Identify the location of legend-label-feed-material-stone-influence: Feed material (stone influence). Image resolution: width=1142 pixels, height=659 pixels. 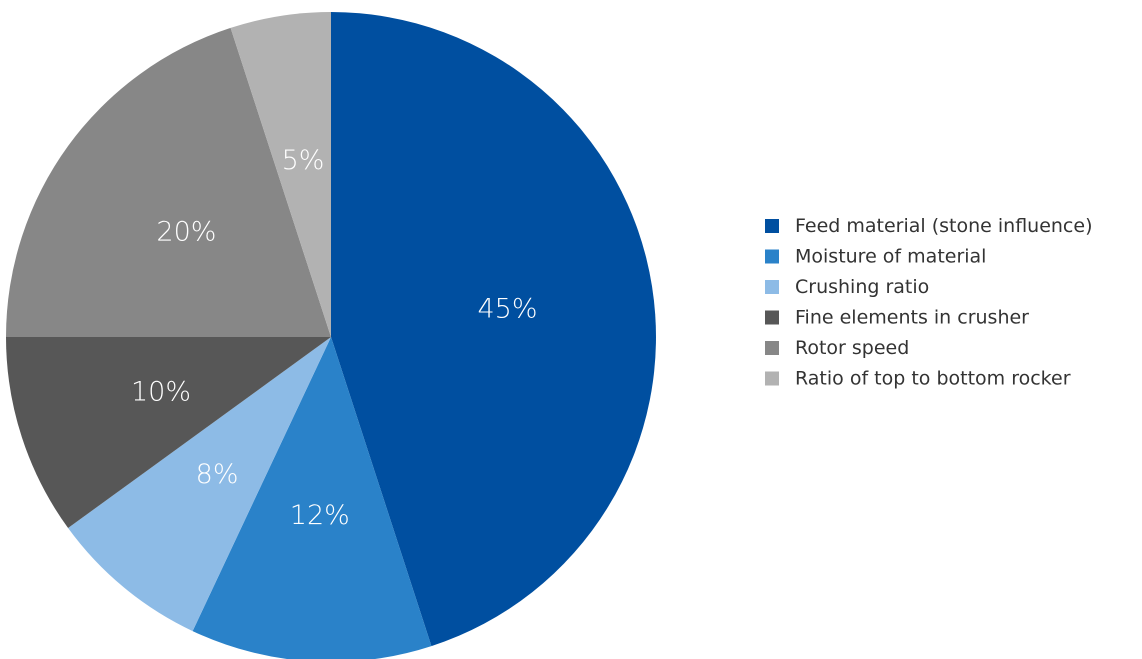
(943, 226).